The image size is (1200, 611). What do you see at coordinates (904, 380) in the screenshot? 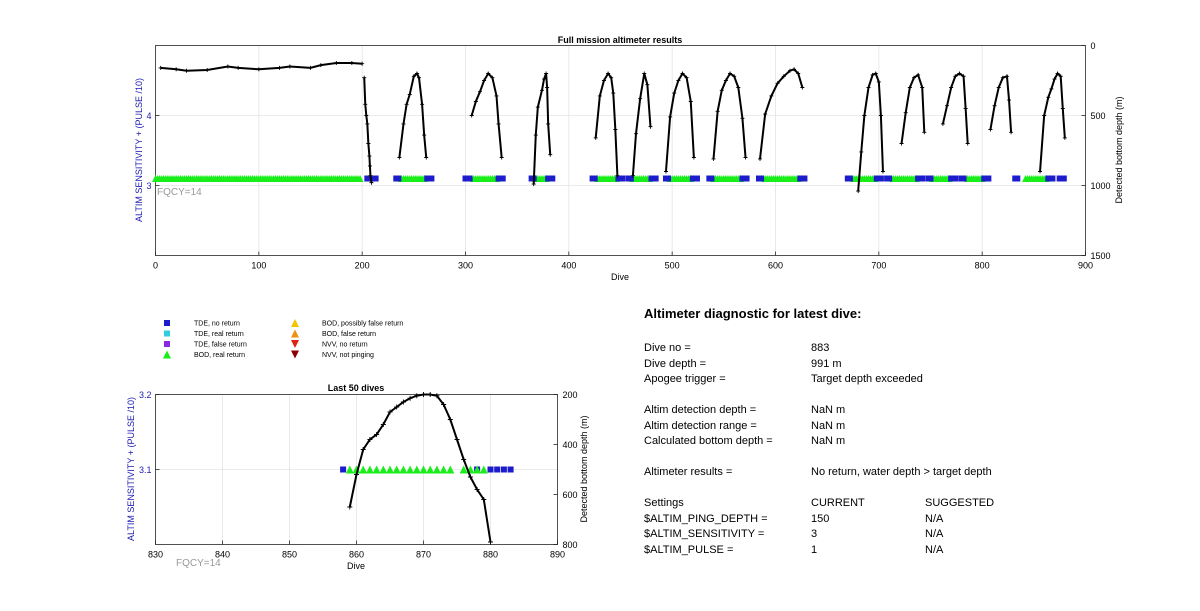
I see `apogee-row: Apogee trigger = Target depth exceeded` at bounding box center [904, 380].